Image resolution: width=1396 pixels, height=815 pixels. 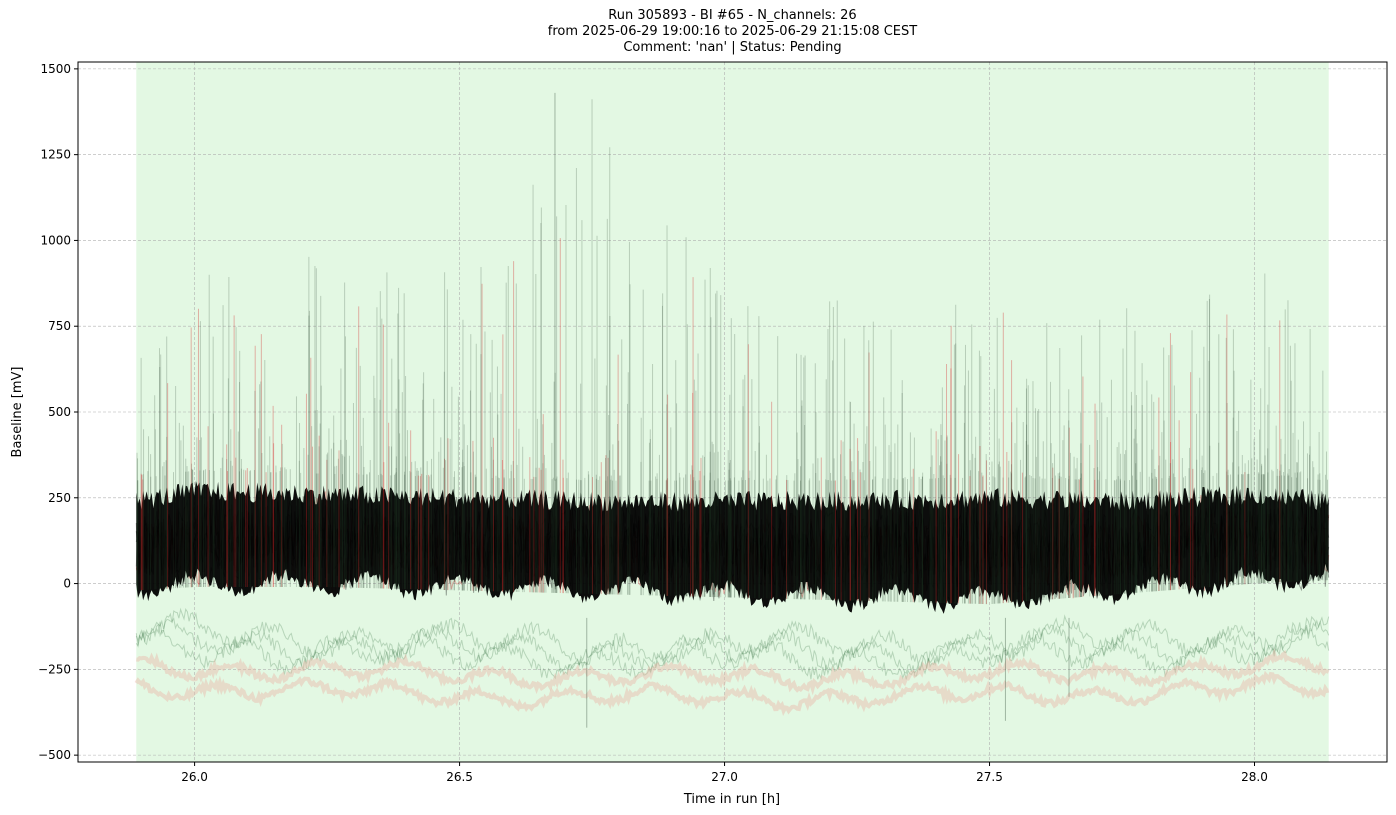 I want to click on x-tick-label: 26.5, so click(x=459, y=777).